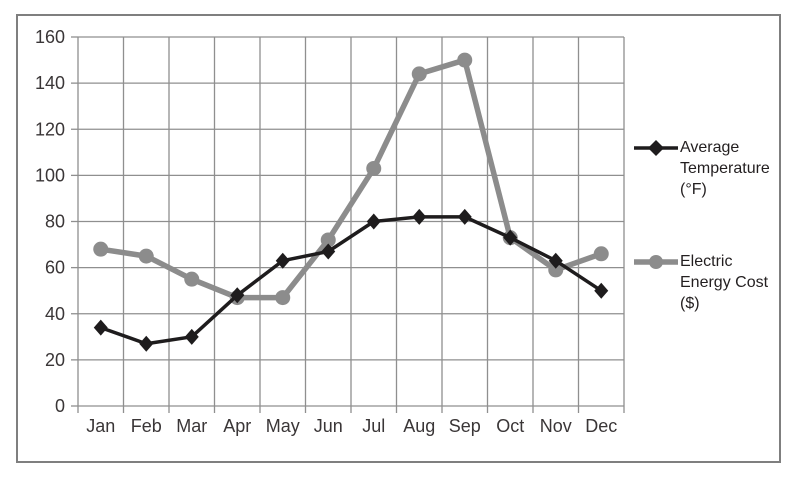 The image size is (797, 477). I want to click on electric-energy-cost-point-Jun, so click(328, 240).